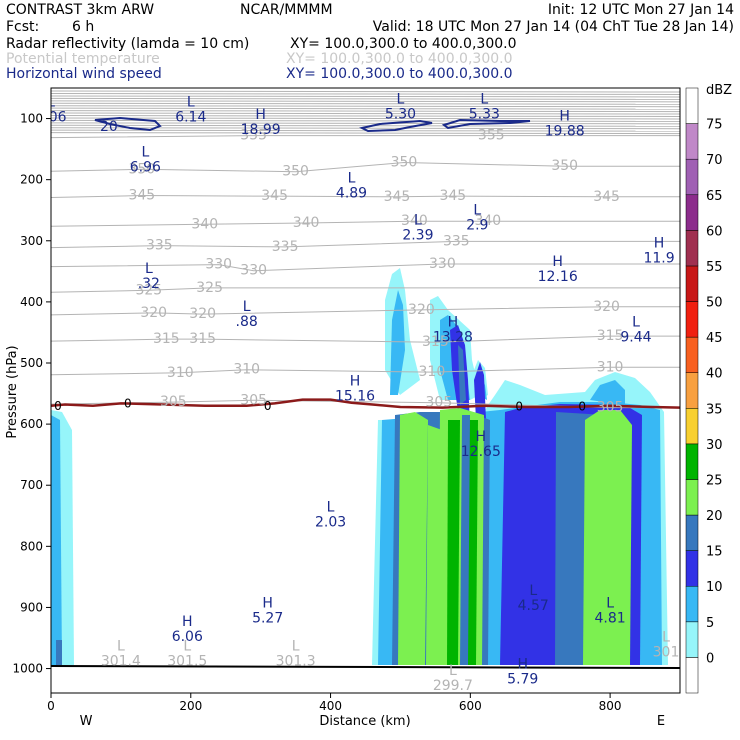  What do you see at coordinates (565, 131) in the screenshot?
I see `marker-value: 19.88` at bounding box center [565, 131].